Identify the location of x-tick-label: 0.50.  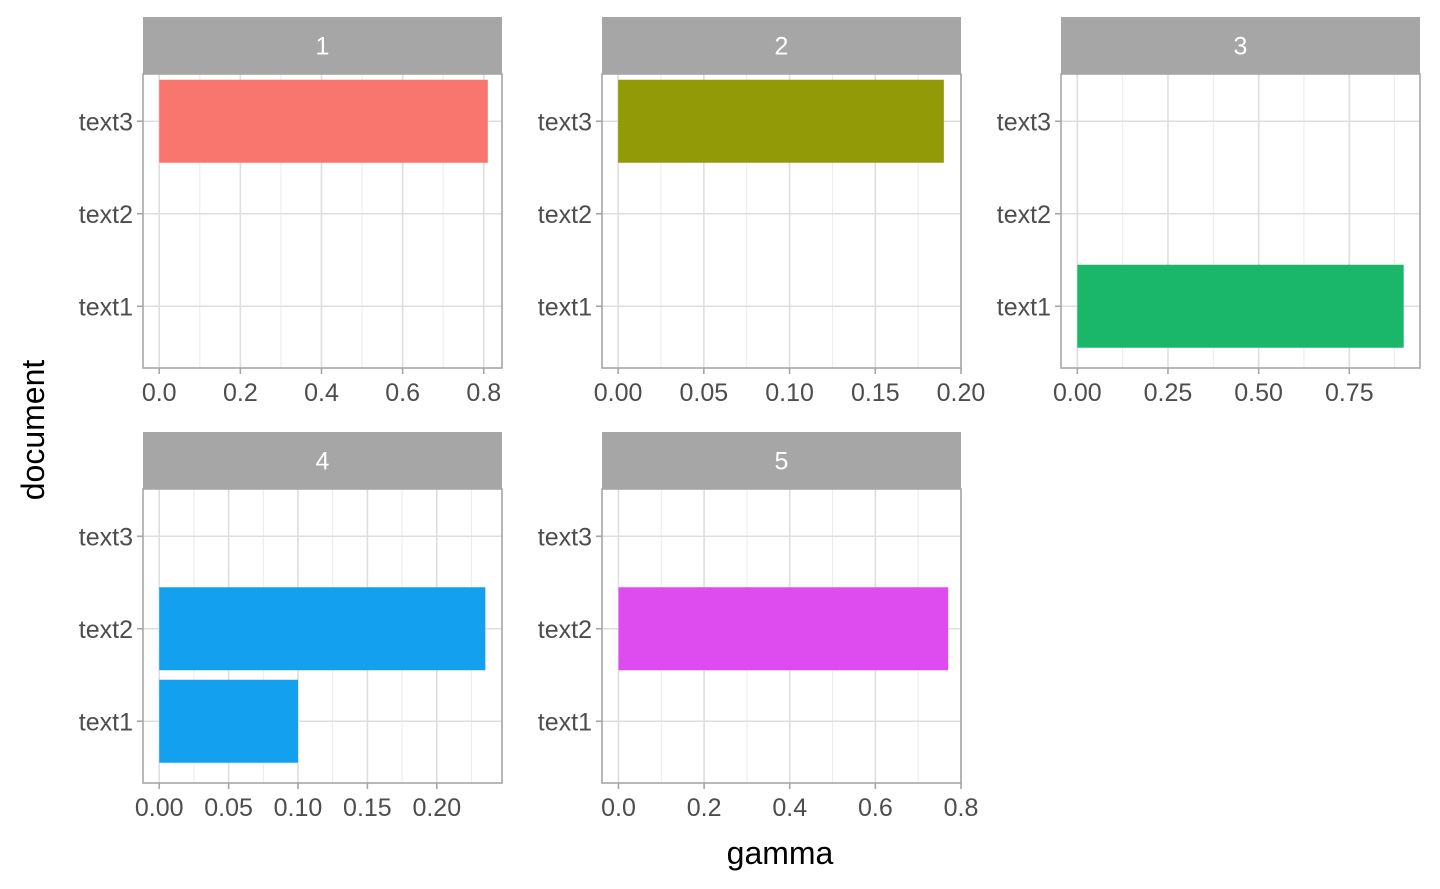
(1258, 393).